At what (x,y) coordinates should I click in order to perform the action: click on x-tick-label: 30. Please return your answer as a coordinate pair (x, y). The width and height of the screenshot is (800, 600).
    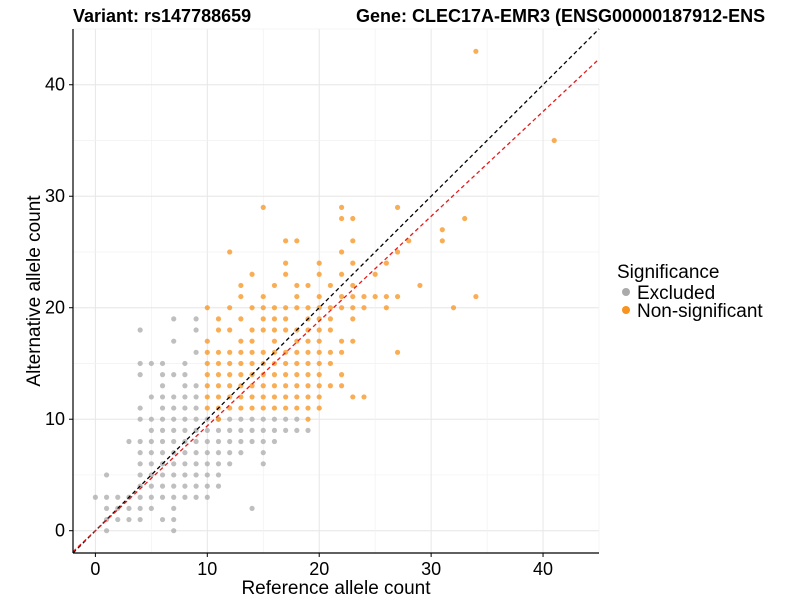
    Looking at the image, I should click on (431, 569).